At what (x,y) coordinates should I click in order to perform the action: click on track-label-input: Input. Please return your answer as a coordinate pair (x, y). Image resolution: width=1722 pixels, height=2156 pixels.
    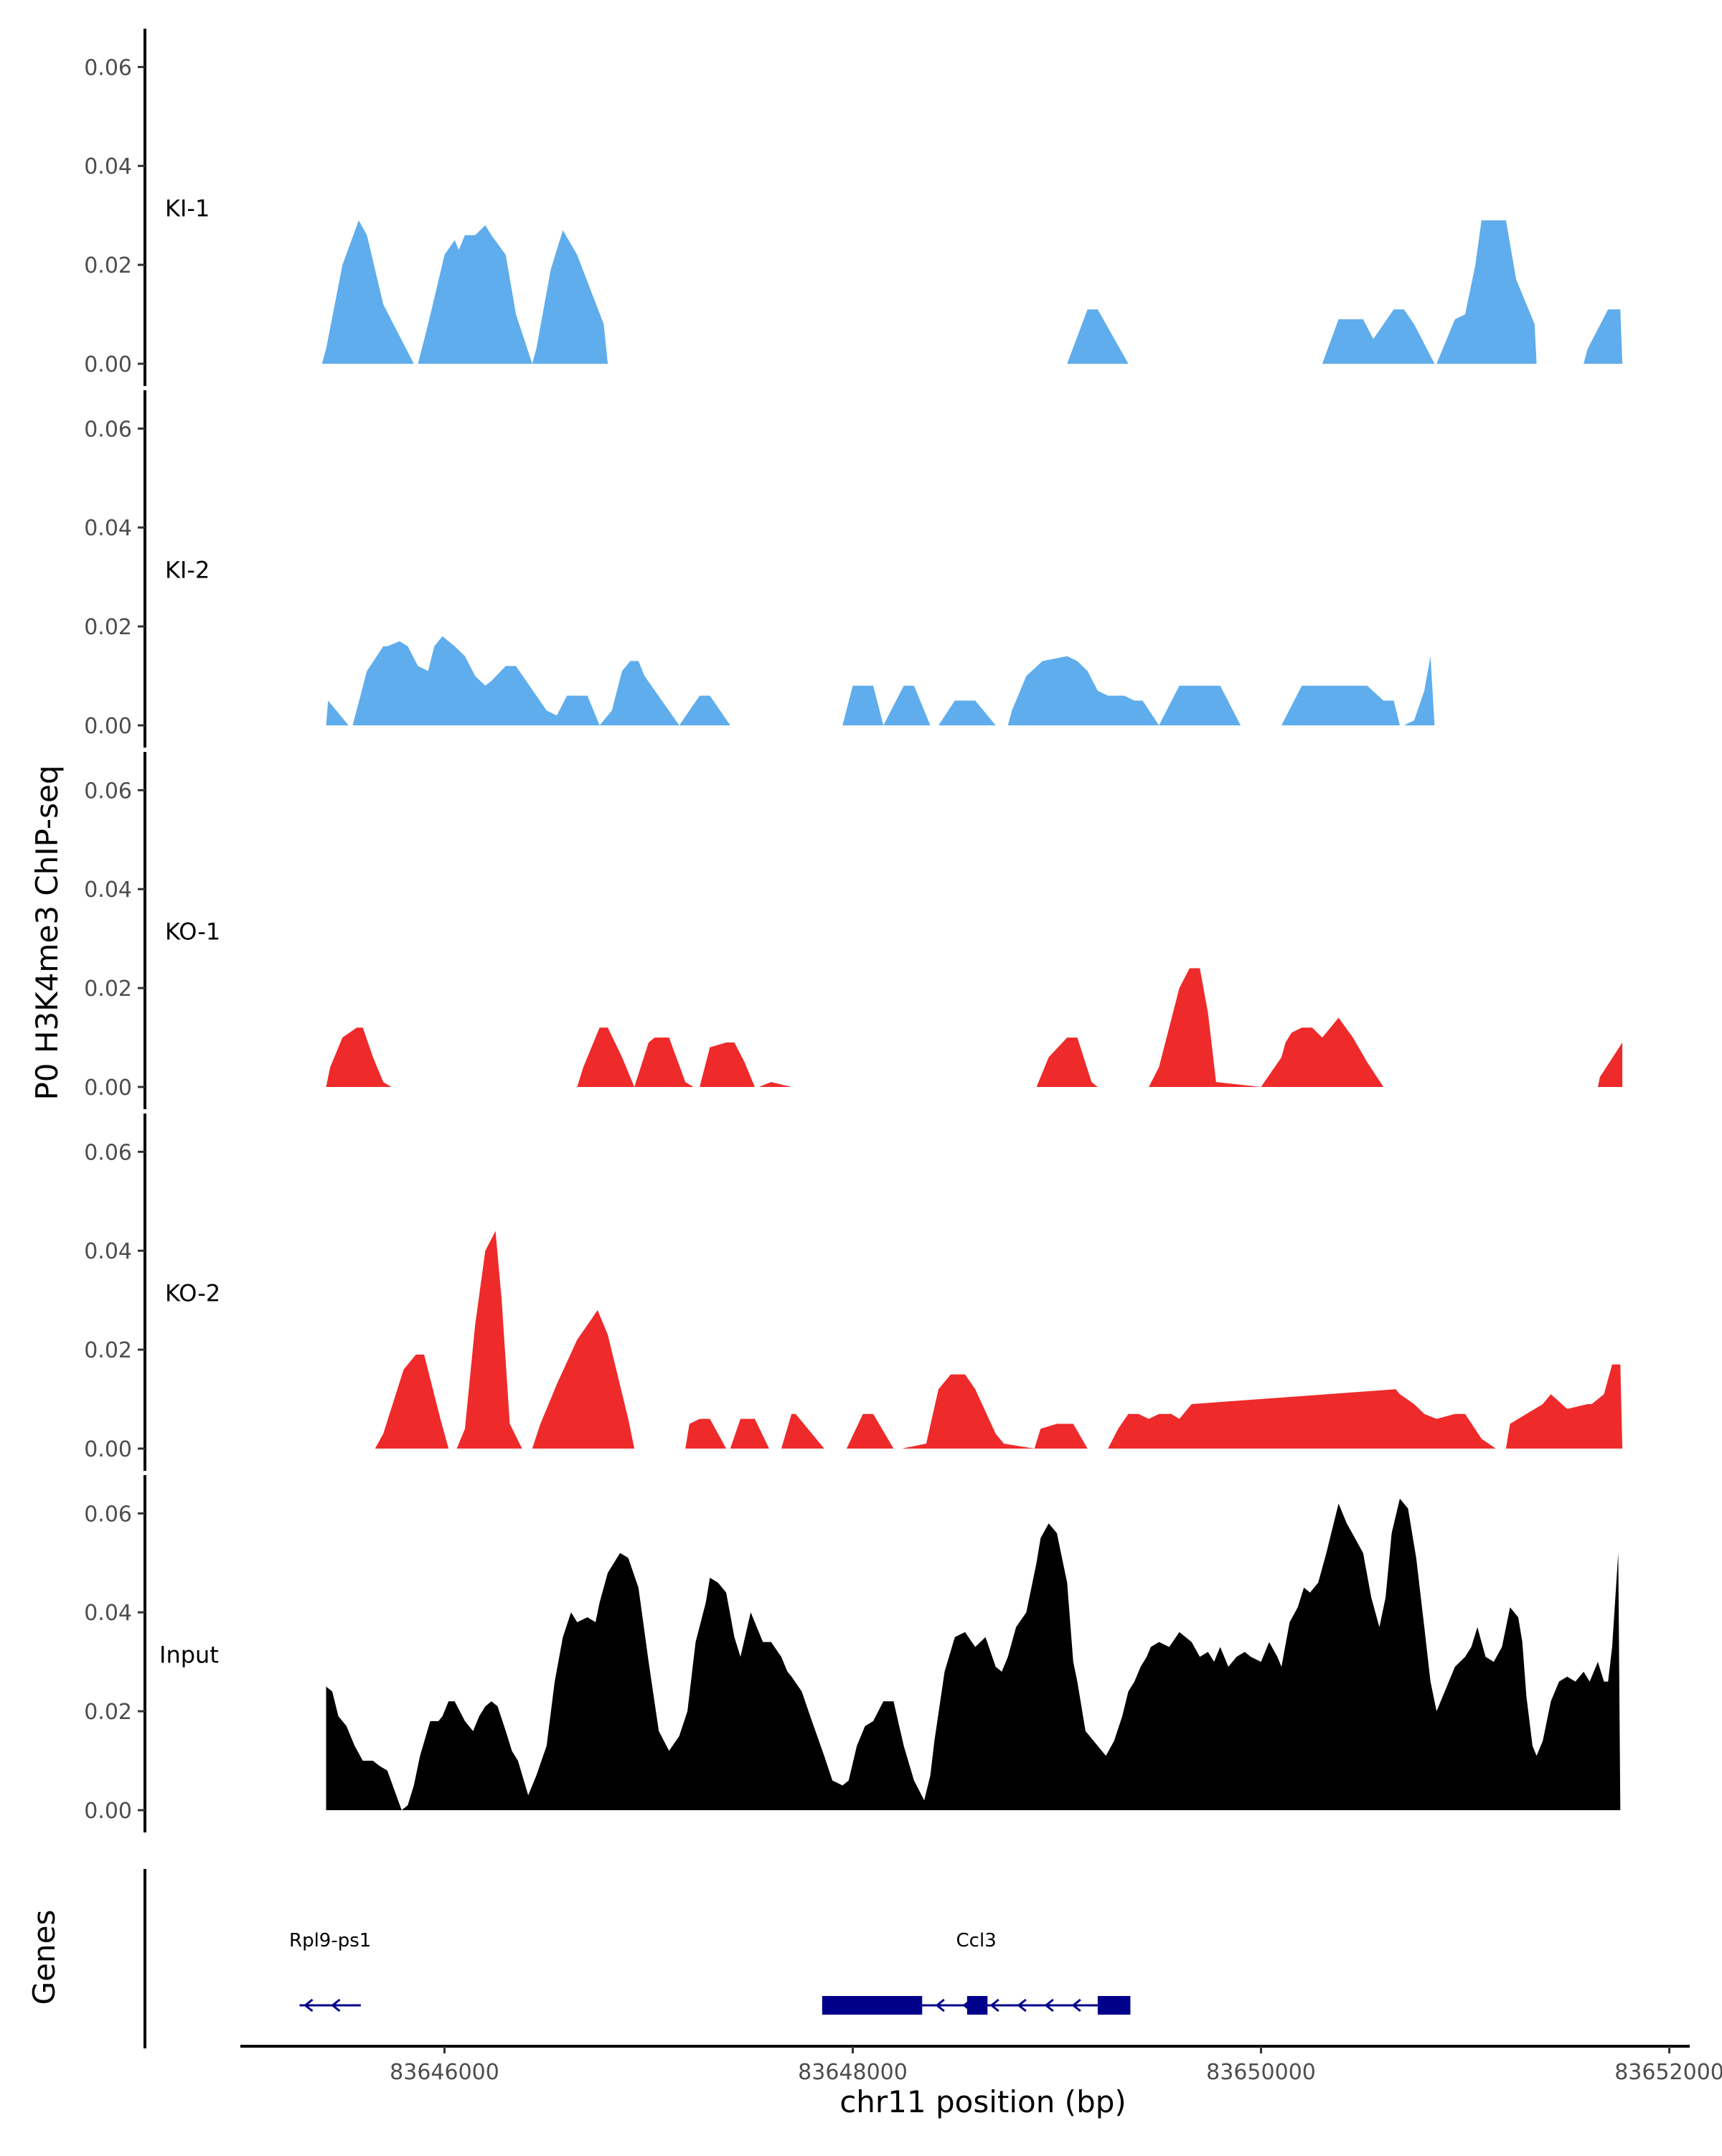
    Looking at the image, I should click on (189, 1655).